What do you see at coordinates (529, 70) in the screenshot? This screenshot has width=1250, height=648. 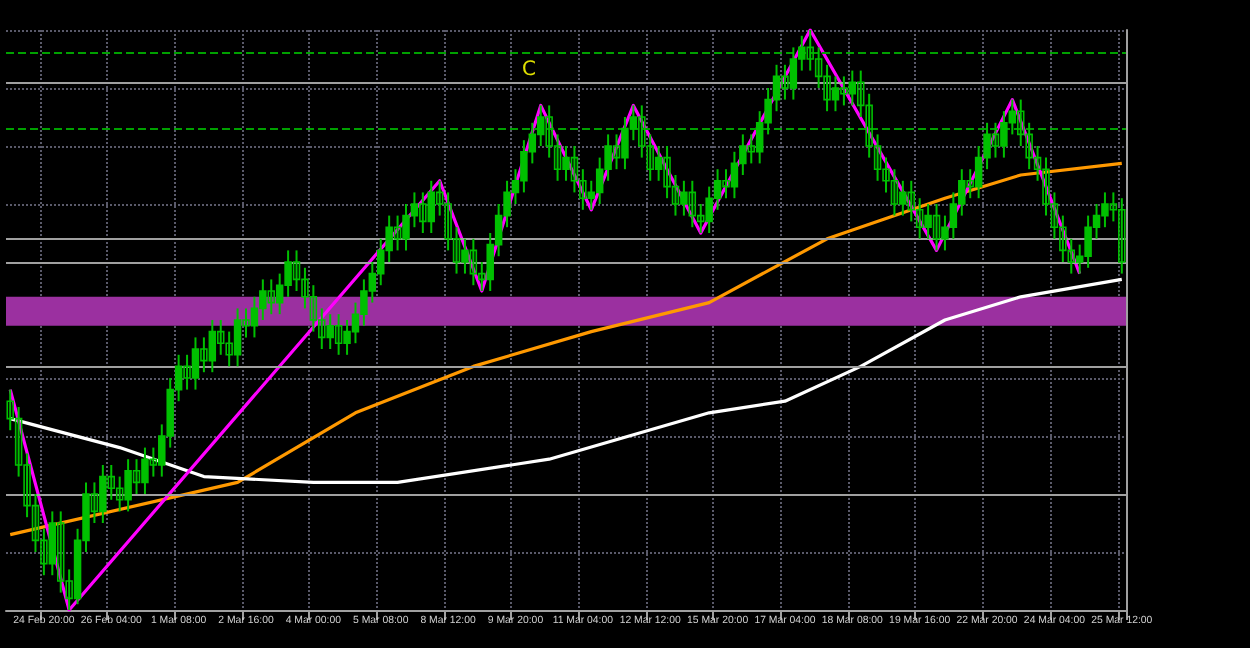 I see `annotation: C` at bounding box center [529, 70].